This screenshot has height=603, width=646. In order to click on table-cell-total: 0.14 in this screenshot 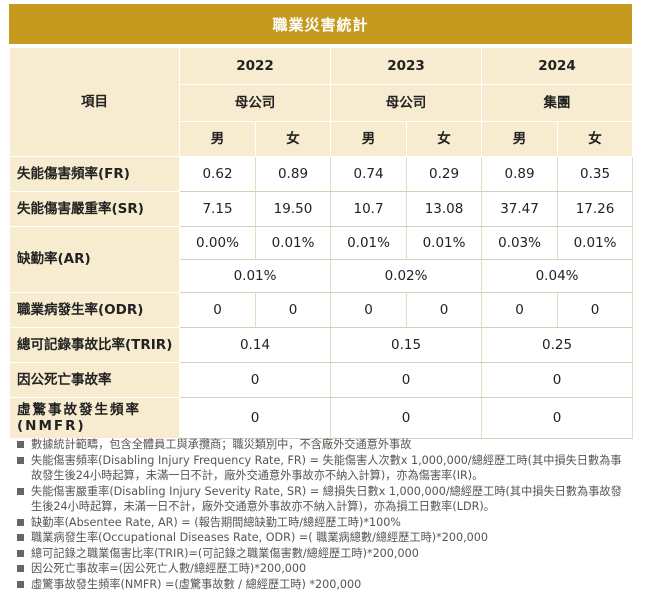, I will do `click(255, 345)`.